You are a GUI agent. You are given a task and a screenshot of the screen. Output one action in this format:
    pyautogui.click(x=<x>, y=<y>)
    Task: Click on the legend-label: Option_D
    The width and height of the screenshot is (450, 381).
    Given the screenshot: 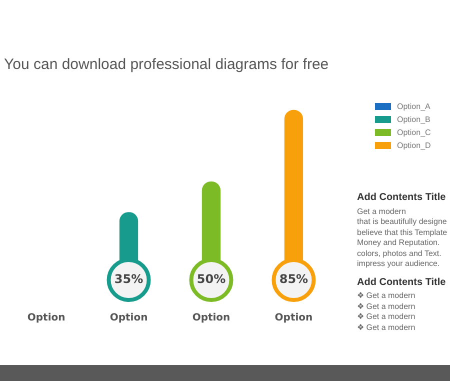 What is the action you would take?
    pyautogui.click(x=414, y=145)
    